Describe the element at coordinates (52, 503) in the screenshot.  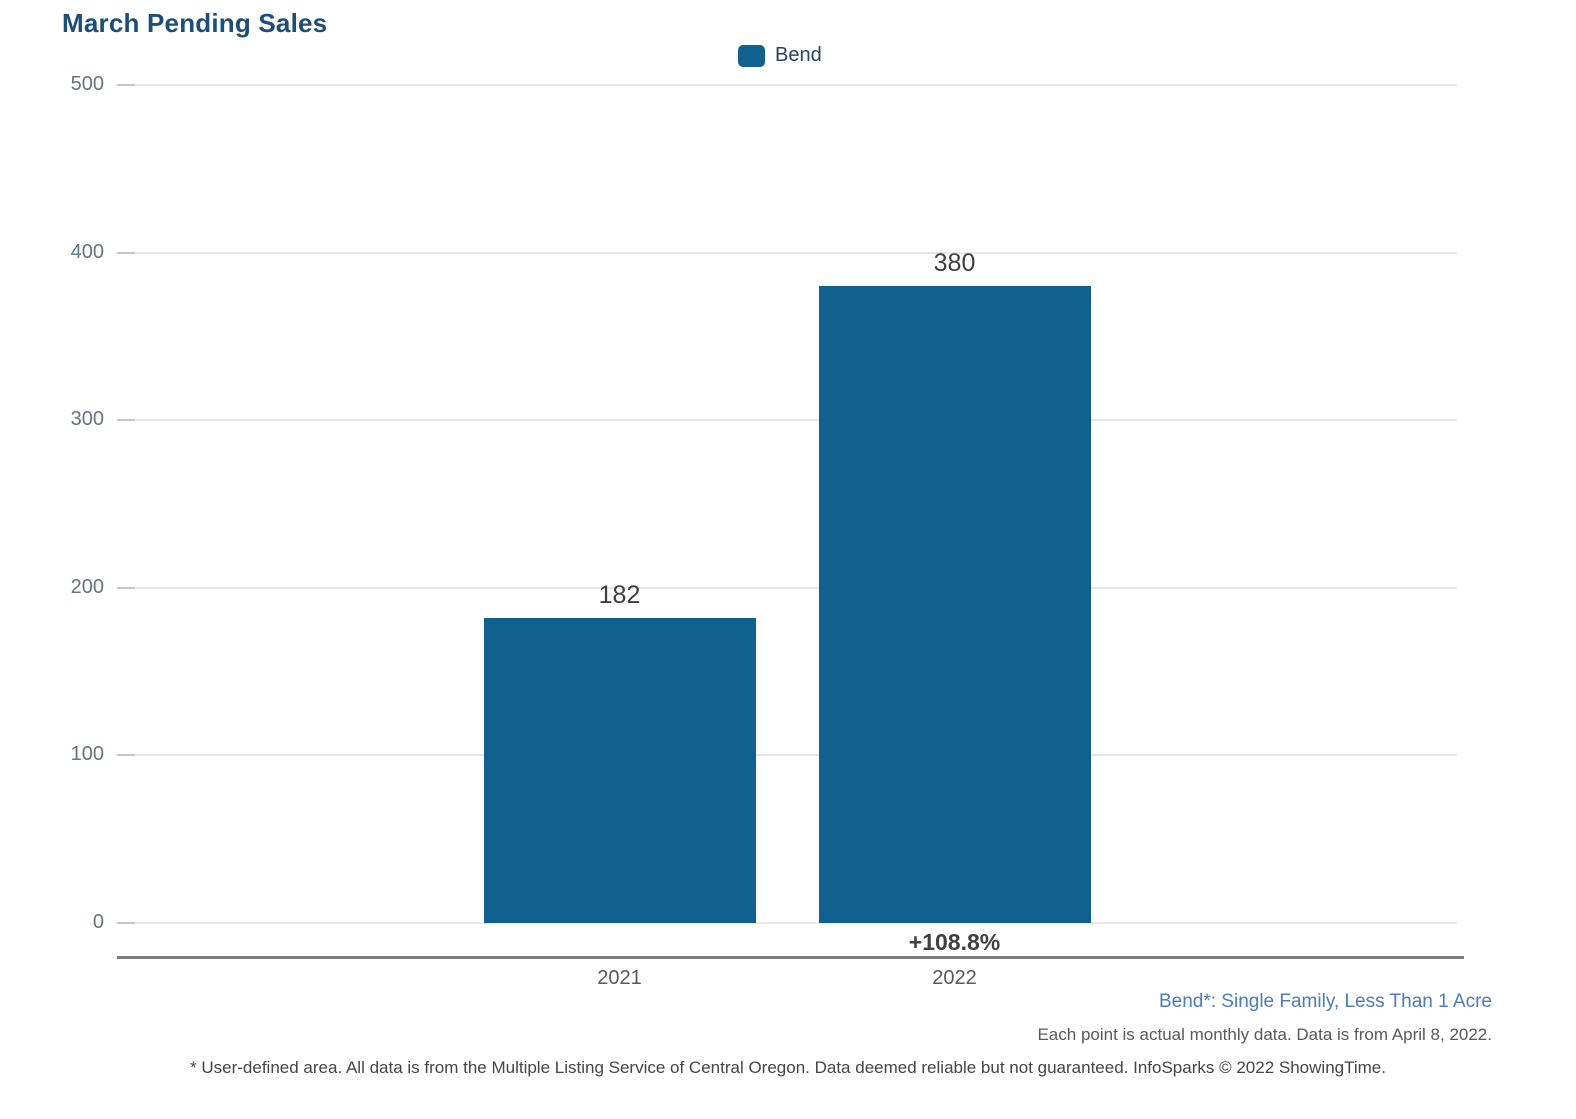
I see `y-axis-labels: 0 100 200 300 400 500` at that location.